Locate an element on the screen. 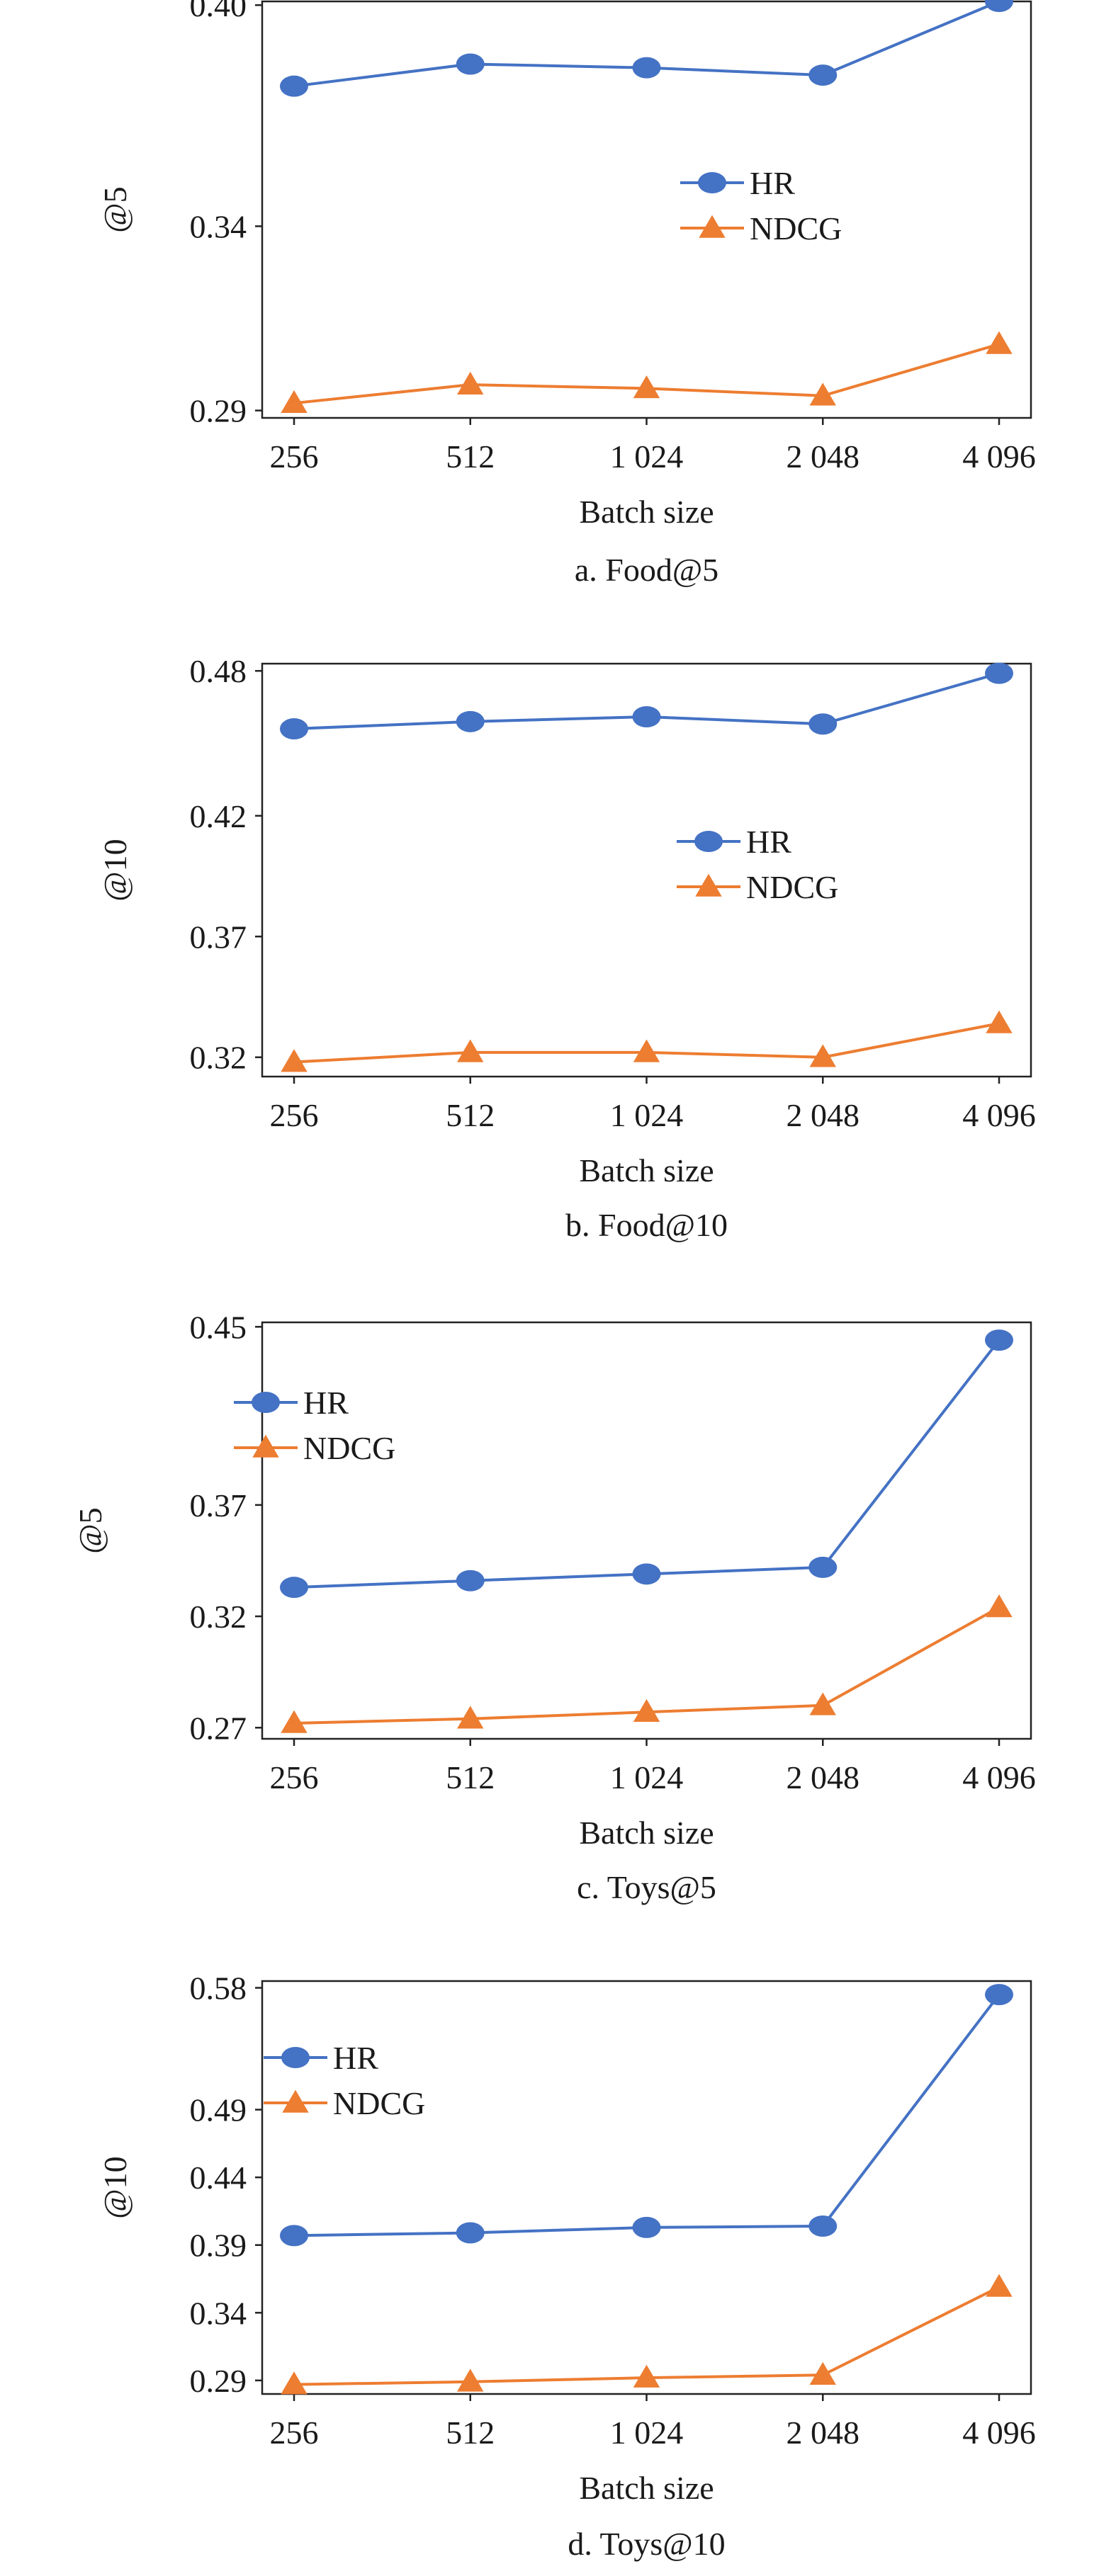 The height and width of the screenshot is (2576, 1116). chart-caption: d. Toys@10 is located at coordinates (646, 2544).